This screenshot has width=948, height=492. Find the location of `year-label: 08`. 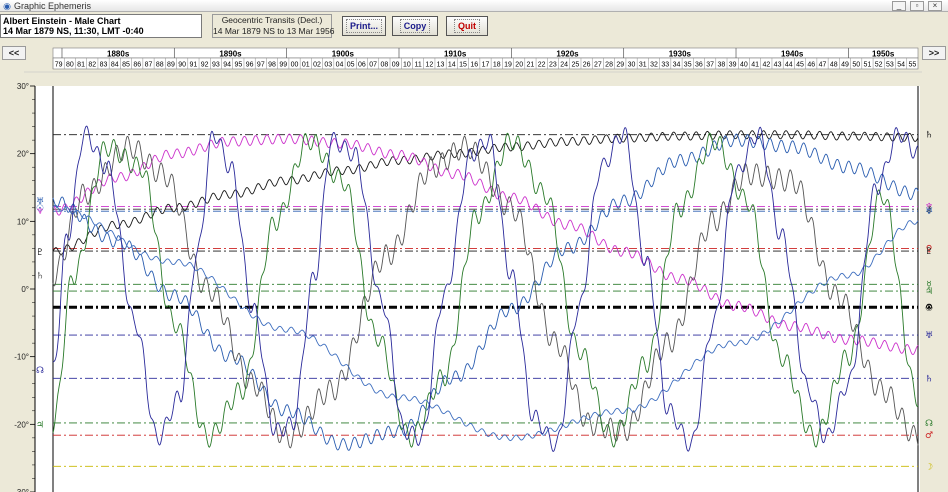

year-label: 08 is located at coordinates (384, 65).